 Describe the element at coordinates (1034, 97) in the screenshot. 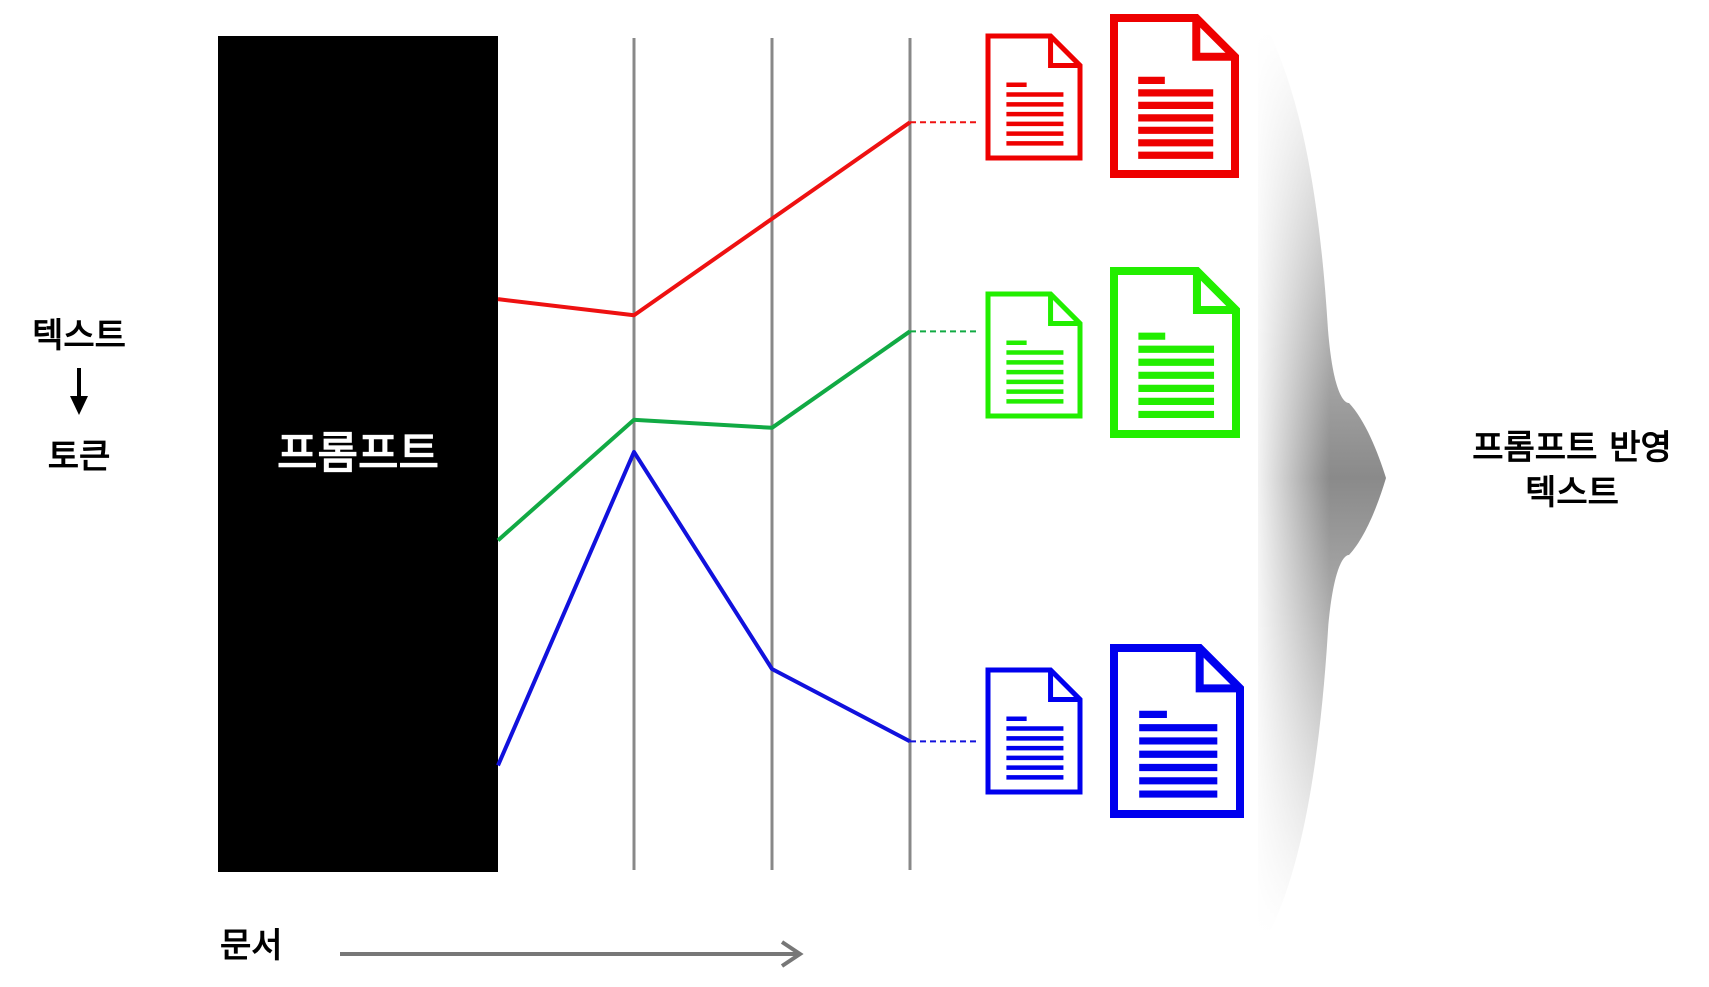

I see `document-small-1-icon` at that location.